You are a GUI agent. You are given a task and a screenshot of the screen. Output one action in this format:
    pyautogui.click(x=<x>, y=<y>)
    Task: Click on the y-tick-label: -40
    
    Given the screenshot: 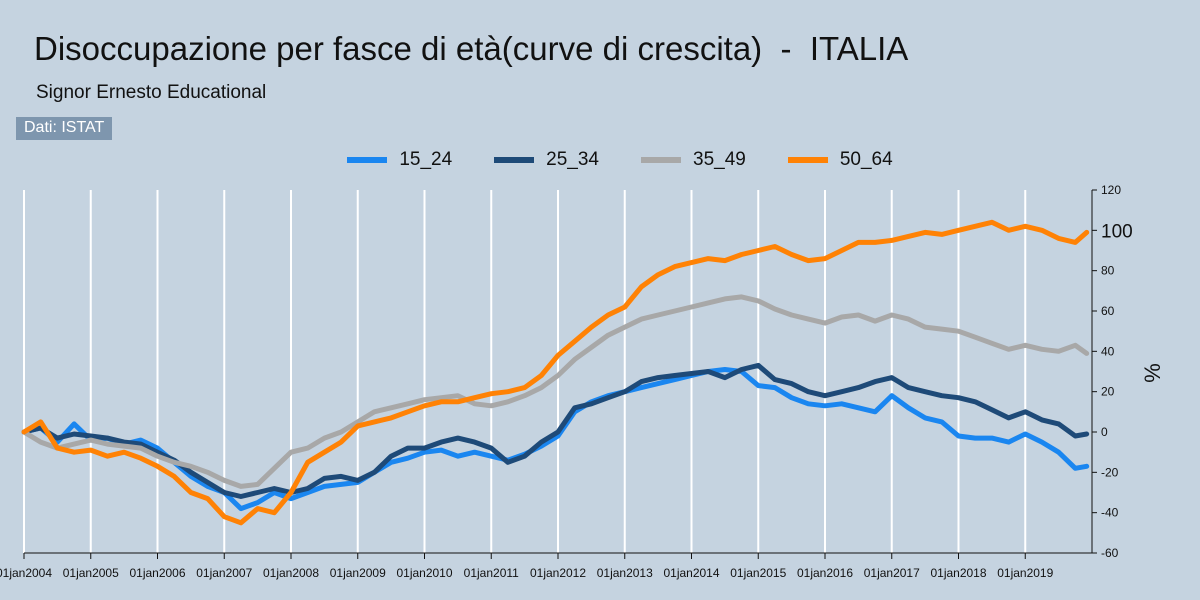 What is the action you would take?
    pyautogui.click(x=1110, y=513)
    